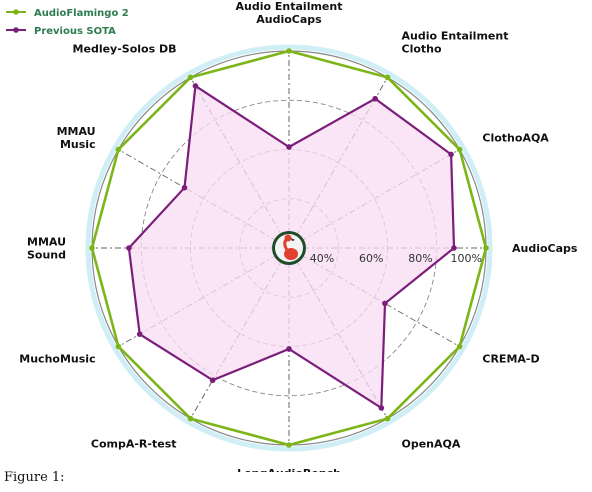 This screenshot has height=492, width=592. Describe the element at coordinates (515, 138) in the screenshot. I see `axis-label: ClothoAQA` at that location.